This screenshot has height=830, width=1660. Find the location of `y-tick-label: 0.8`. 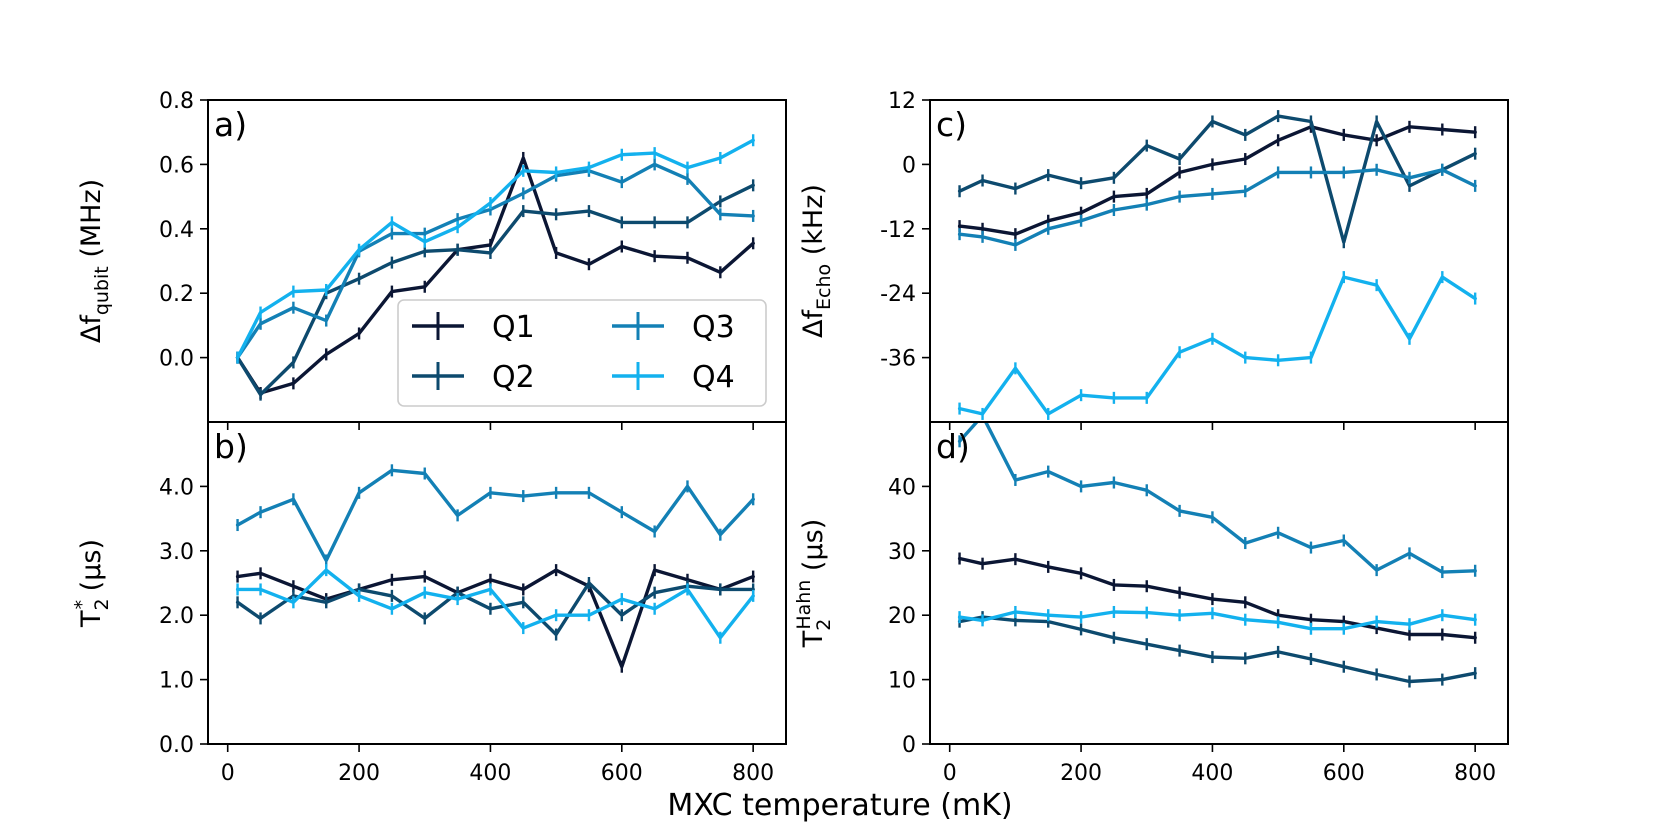

y-tick-label: 0.8 is located at coordinates (176, 101).